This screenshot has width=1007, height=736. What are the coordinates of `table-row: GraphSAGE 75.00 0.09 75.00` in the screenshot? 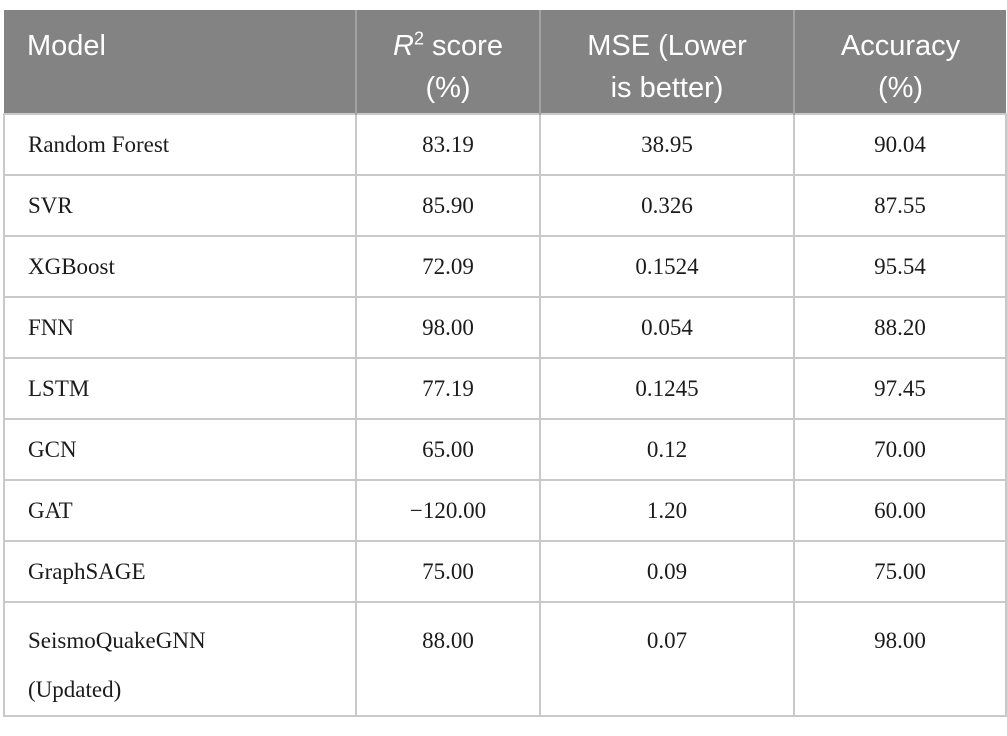 It's located at (505, 571).